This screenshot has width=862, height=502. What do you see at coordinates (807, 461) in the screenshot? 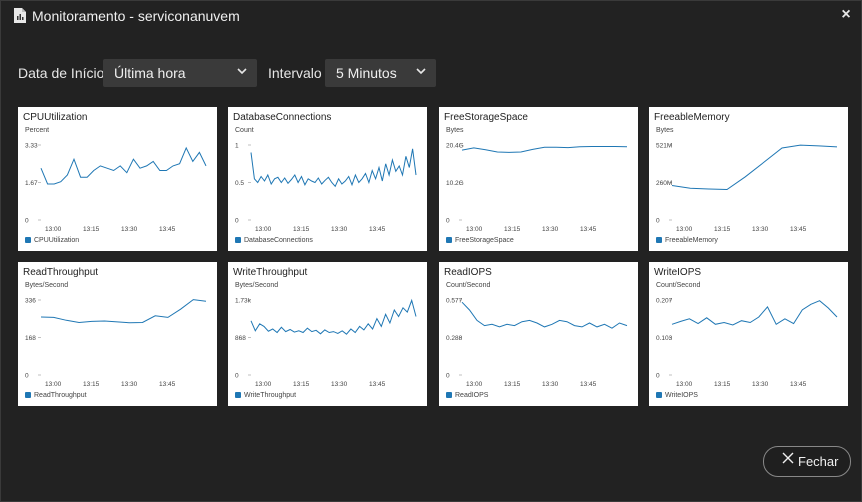
I see `fechar-button: Fechar` at bounding box center [807, 461].